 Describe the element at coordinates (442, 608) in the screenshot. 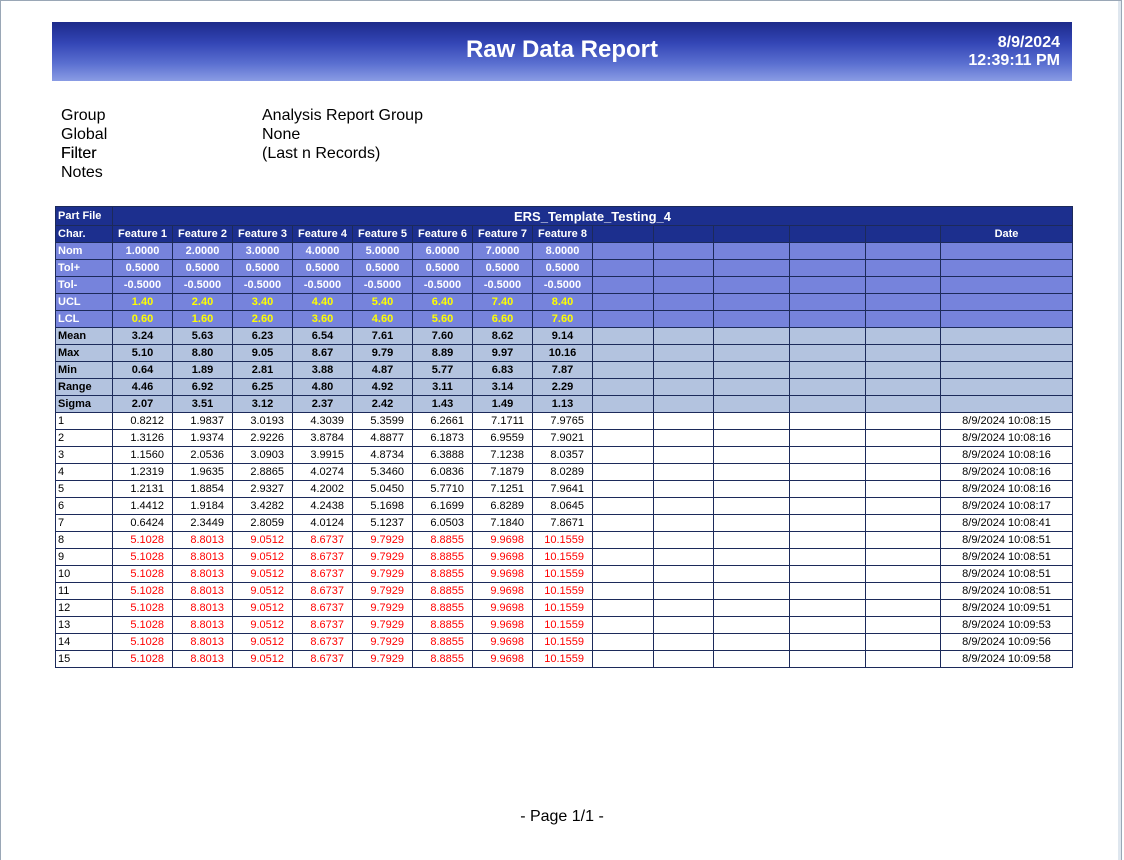

I see `measurement-value: 8.8855` at that location.